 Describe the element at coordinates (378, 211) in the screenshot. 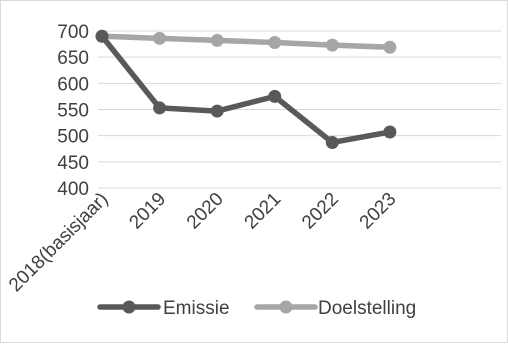

I see `x-tick-label: 2023` at that location.